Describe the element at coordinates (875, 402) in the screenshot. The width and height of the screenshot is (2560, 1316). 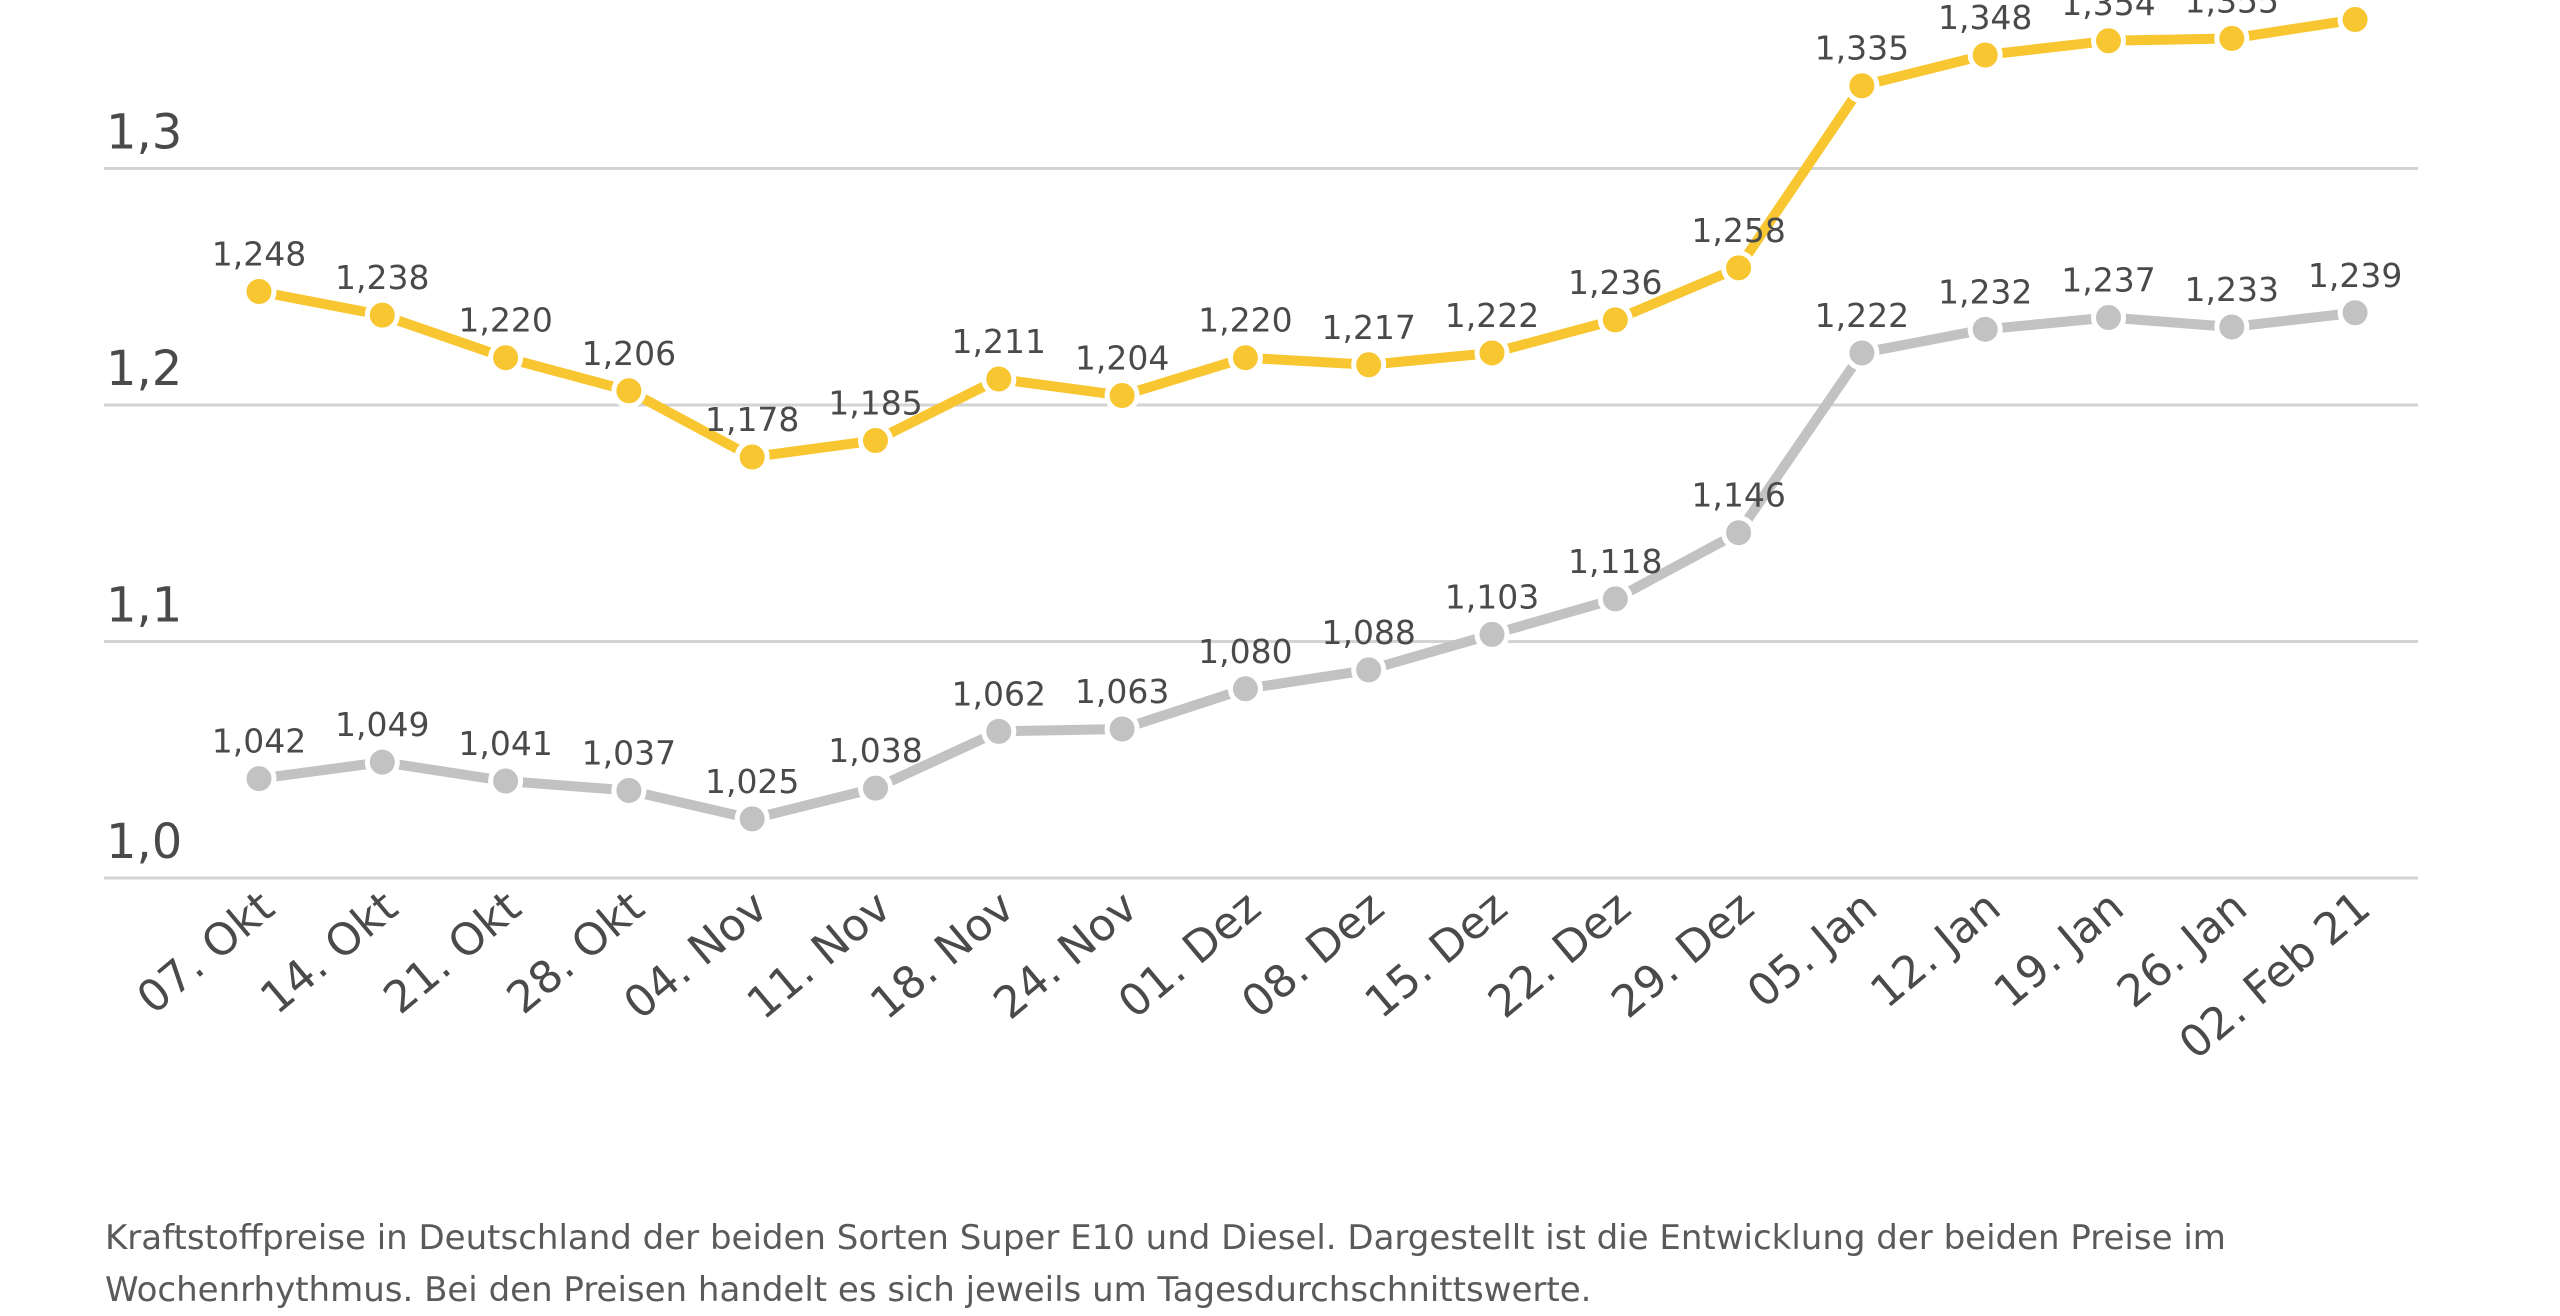
I see `data-label: 1,185` at that location.